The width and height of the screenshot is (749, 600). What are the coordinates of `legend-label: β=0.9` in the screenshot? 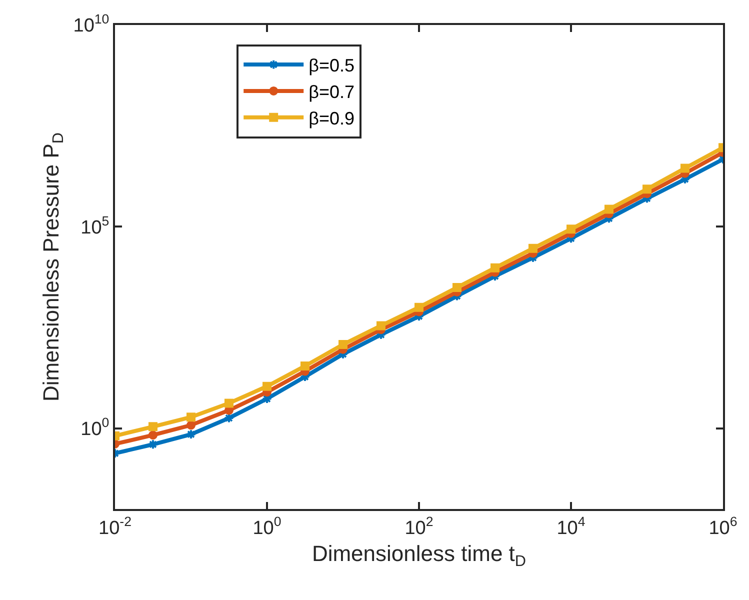 It's located at (331, 118).